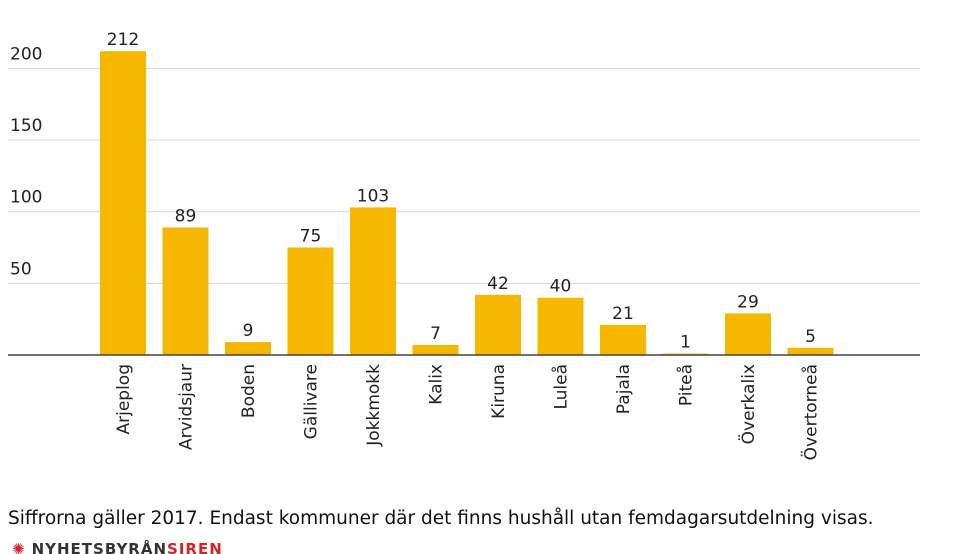  What do you see at coordinates (686, 385) in the screenshot?
I see `category-label-piteå: Piteå` at bounding box center [686, 385].